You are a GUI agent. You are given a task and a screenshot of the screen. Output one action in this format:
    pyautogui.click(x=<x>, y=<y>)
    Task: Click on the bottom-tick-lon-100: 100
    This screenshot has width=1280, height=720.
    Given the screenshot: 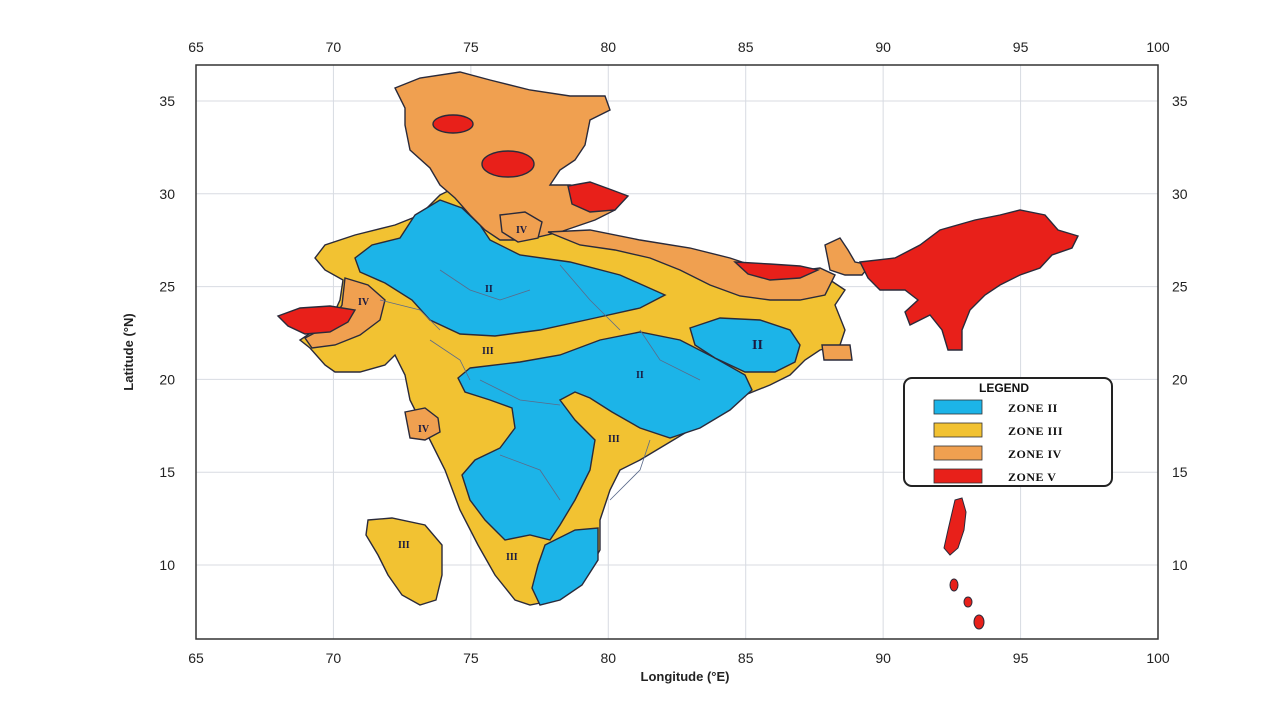 What is the action you would take?
    pyautogui.click(x=1158, y=658)
    